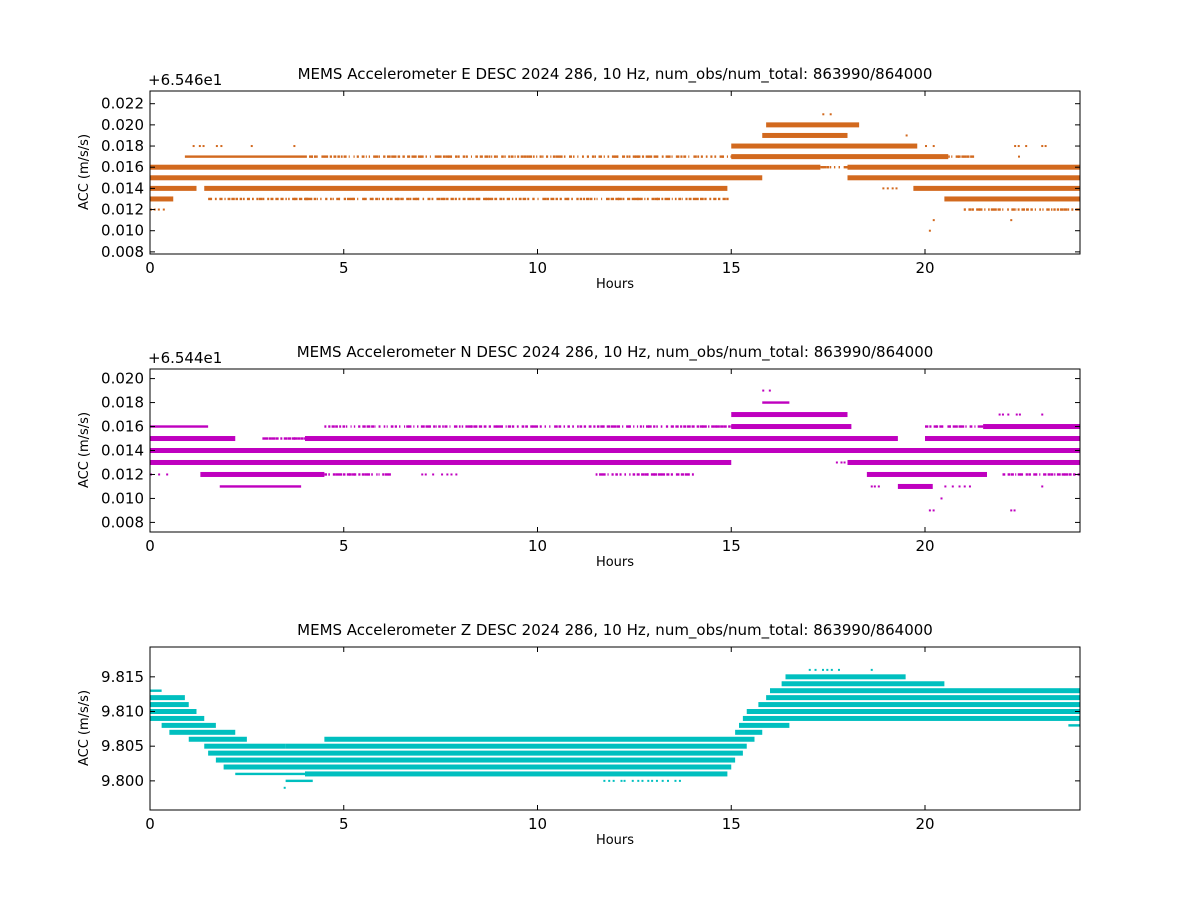 Image resolution: width=1200 pixels, height=900 pixels. Describe the element at coordinates (122, 522) in the screenshot. I see `y-tick-label: 0.008` at that location.